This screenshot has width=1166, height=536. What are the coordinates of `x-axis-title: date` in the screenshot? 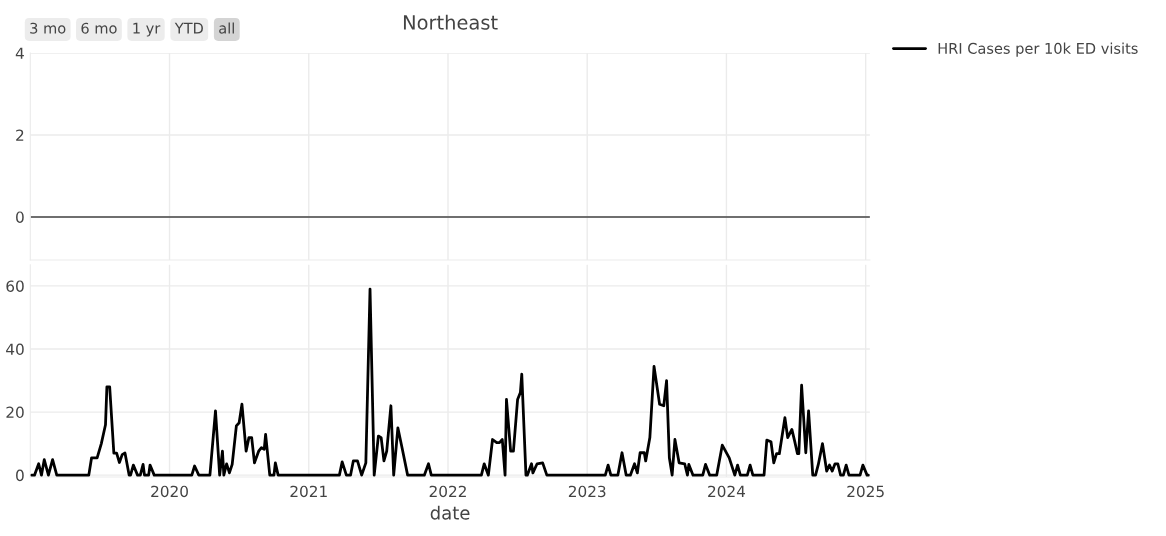 It's located at (450, 512).